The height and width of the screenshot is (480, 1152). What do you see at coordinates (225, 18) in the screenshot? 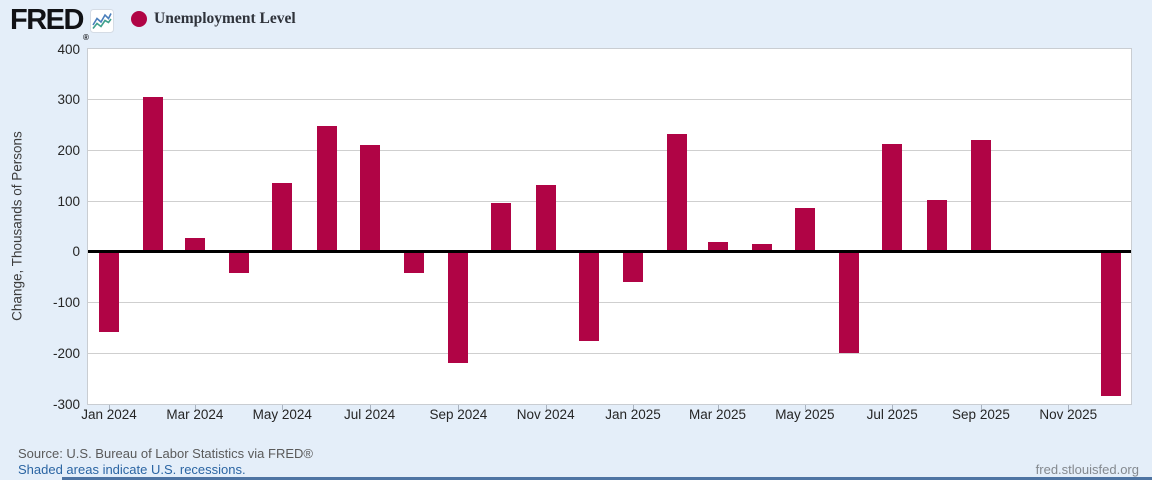
I see `legend-label: Unemployment Level` at bounding box center [225, 18].